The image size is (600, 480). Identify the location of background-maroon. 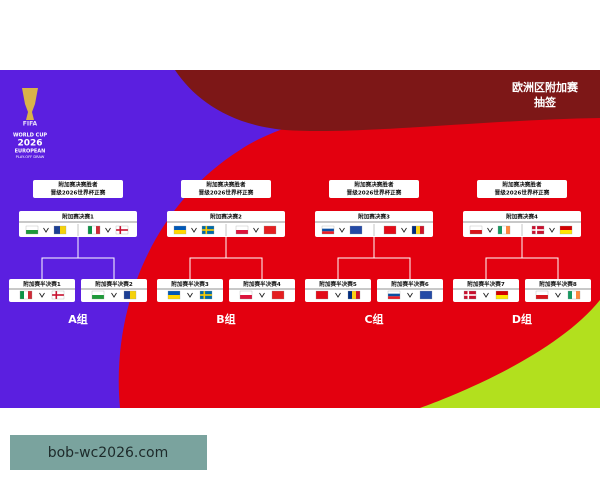
(387, 101).